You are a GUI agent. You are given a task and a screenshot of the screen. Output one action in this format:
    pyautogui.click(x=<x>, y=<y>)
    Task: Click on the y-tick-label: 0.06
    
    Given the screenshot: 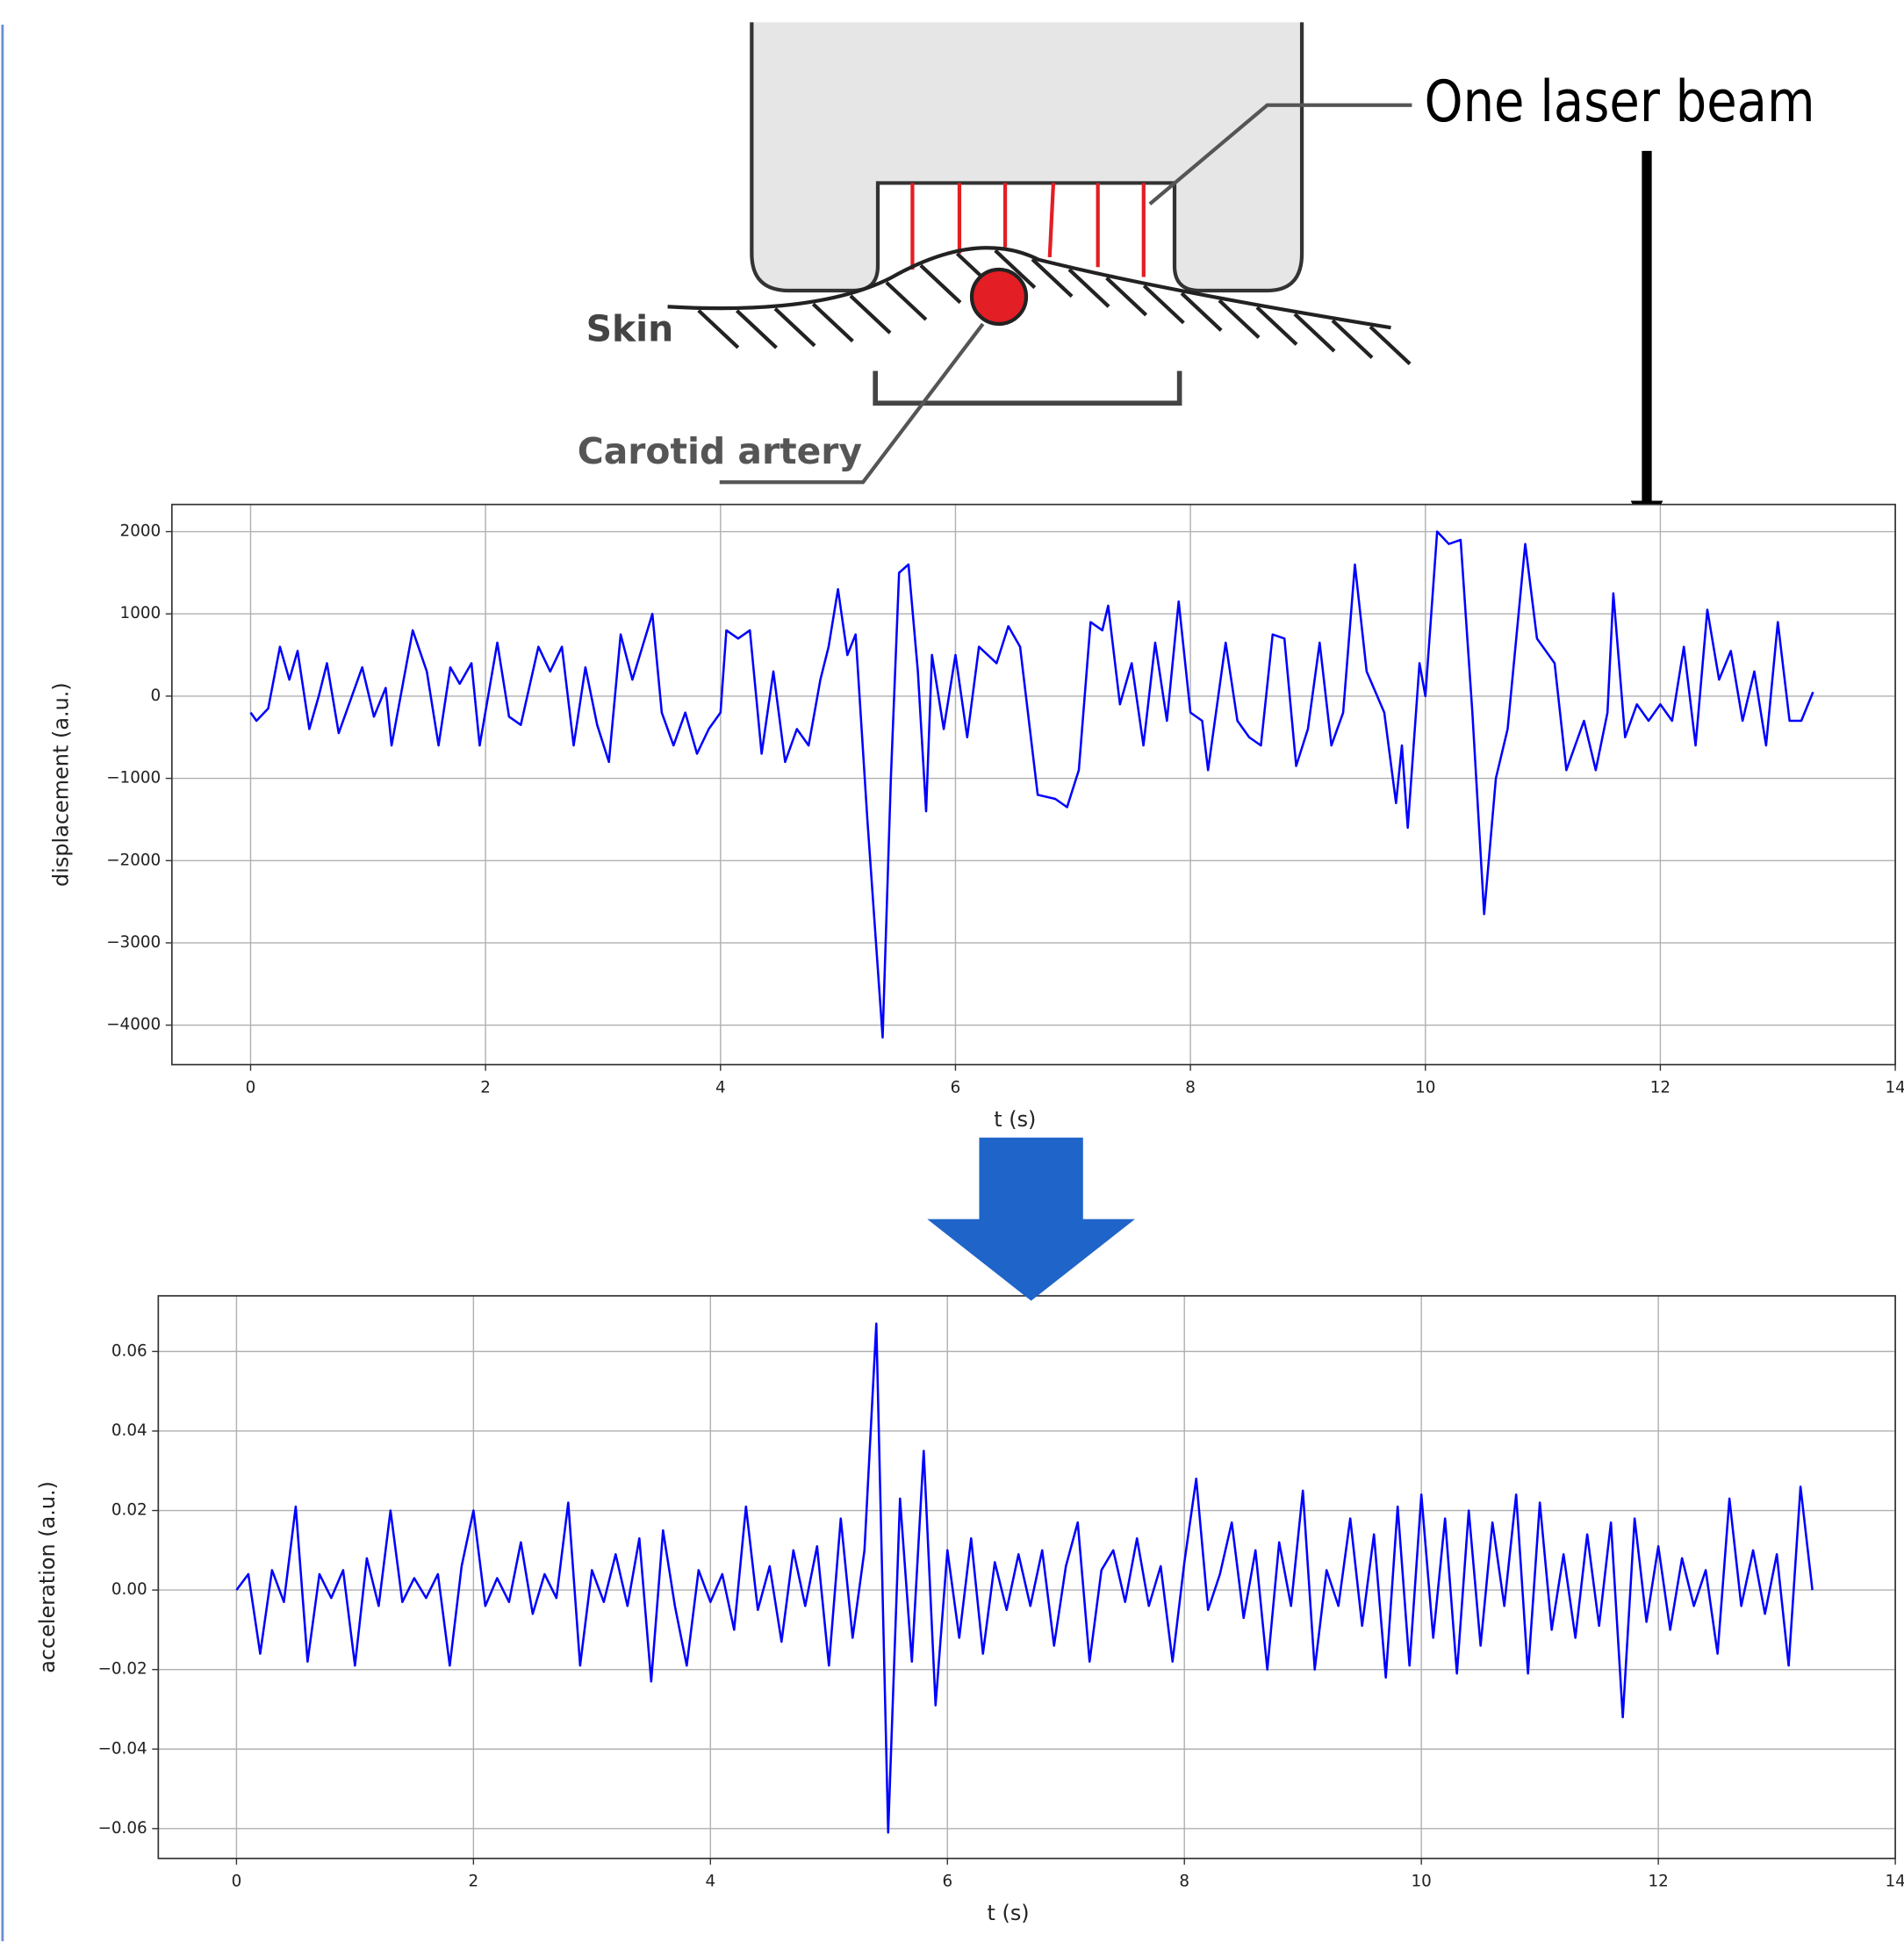 What is the action you would take?
    pyautogui.click(x=129, y=1350)
    